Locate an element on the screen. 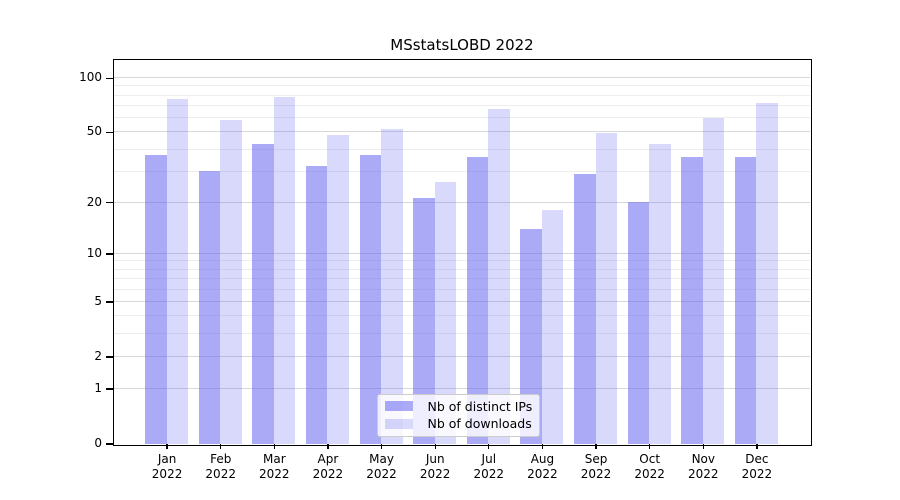 The height and width of the screenshot is (500, 900). x-tick-label-10: Oct 2022 is located at coordinates (649, 466).